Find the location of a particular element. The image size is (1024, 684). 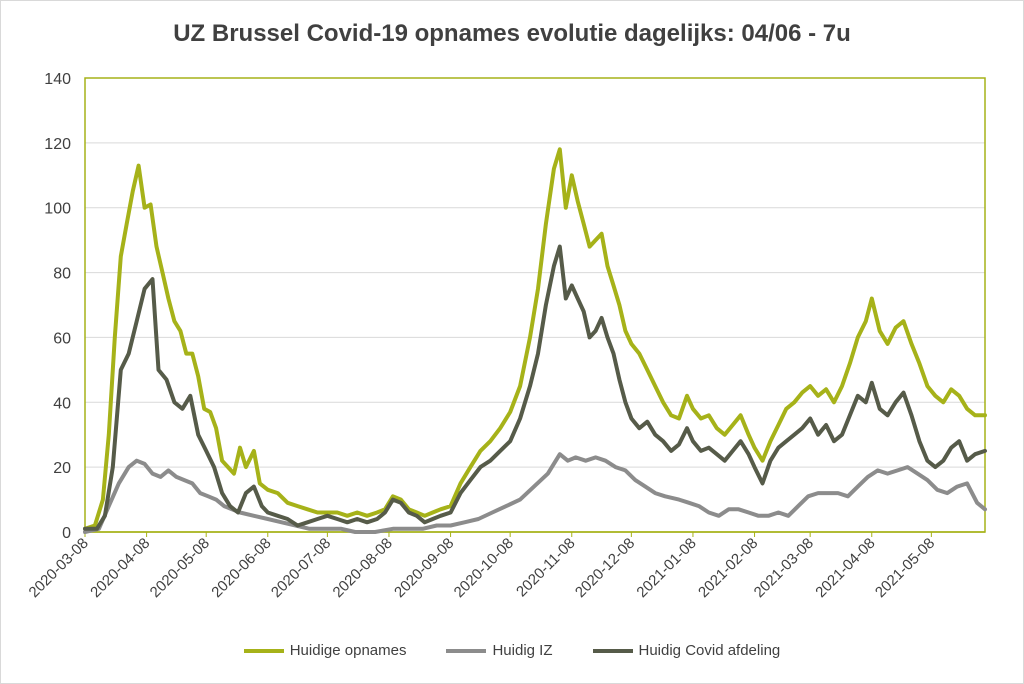

y-tick-label: 20 is located at coordinates (62, 468).